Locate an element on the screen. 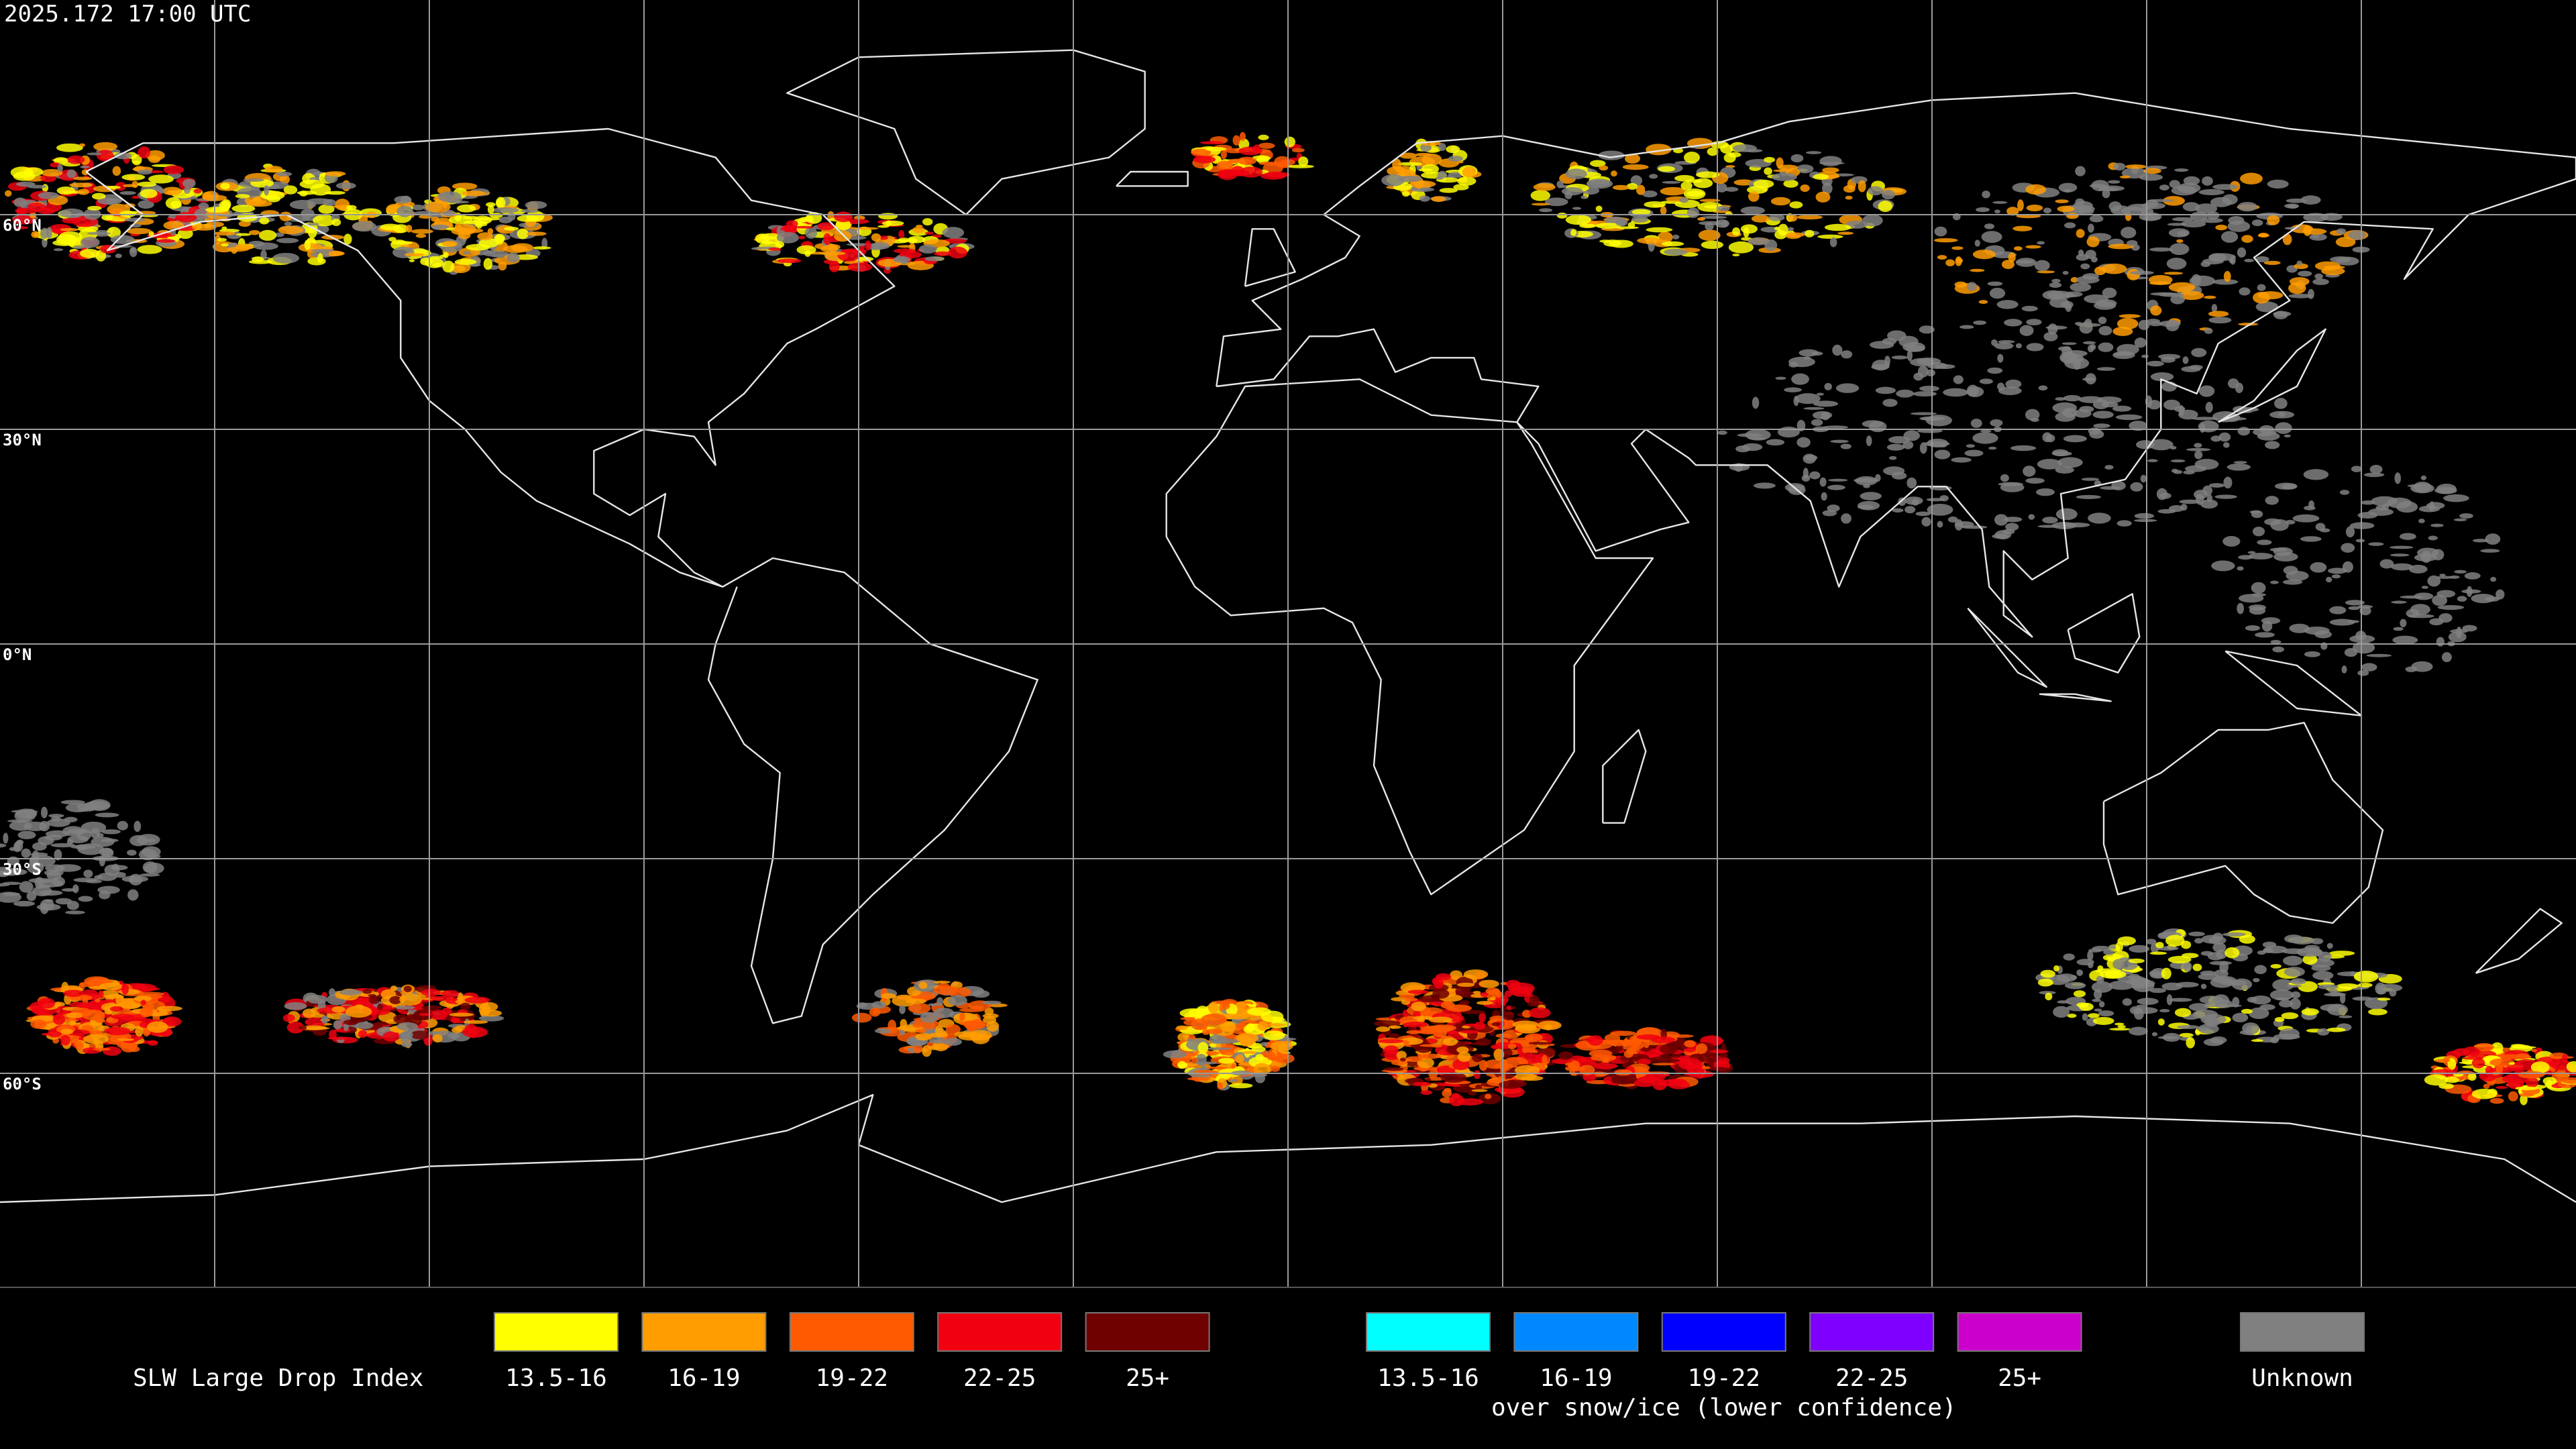 Image resolution: width=2576 pixels, height=1449 pixels. legend-title: SLW Large Drop Index is located at coordinates (278, 1378).